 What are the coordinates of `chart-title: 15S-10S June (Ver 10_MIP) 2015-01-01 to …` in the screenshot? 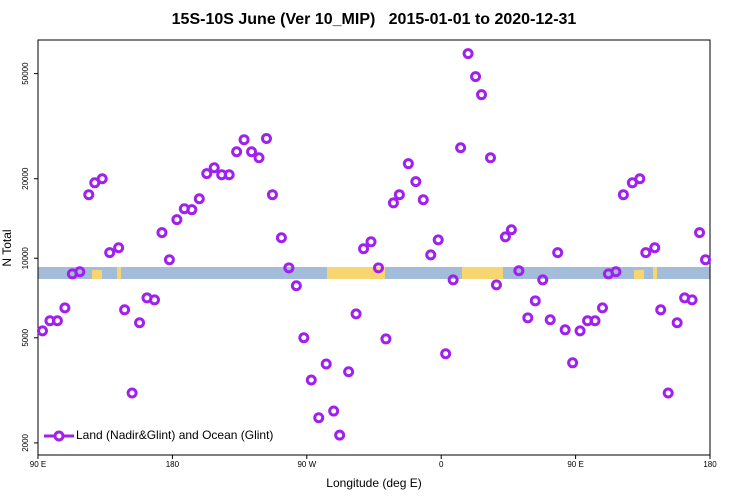 It's located at (374, 19).